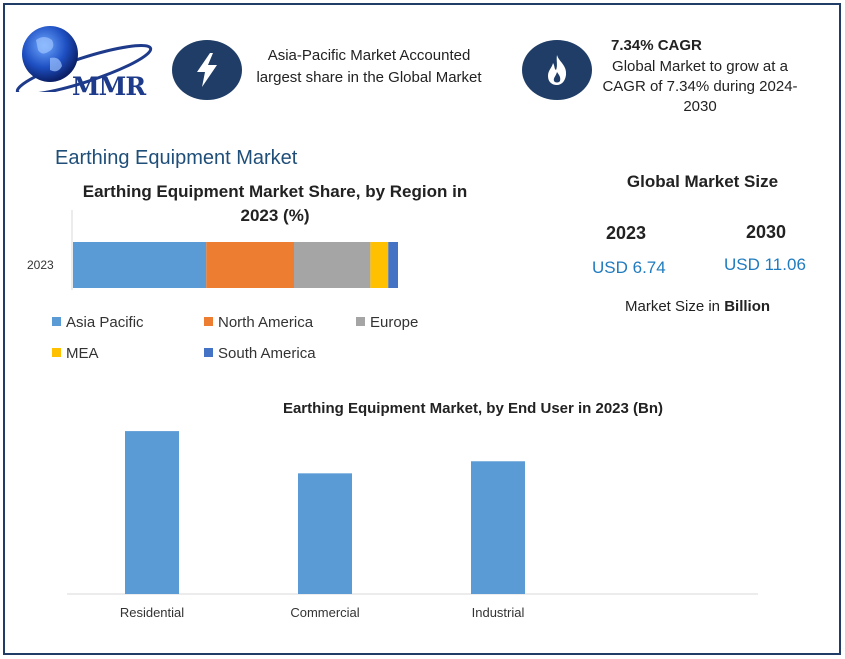  Describe the element at coordinates (56, 352) in the screenshot. I see `legend-swatch-mea` at that location.